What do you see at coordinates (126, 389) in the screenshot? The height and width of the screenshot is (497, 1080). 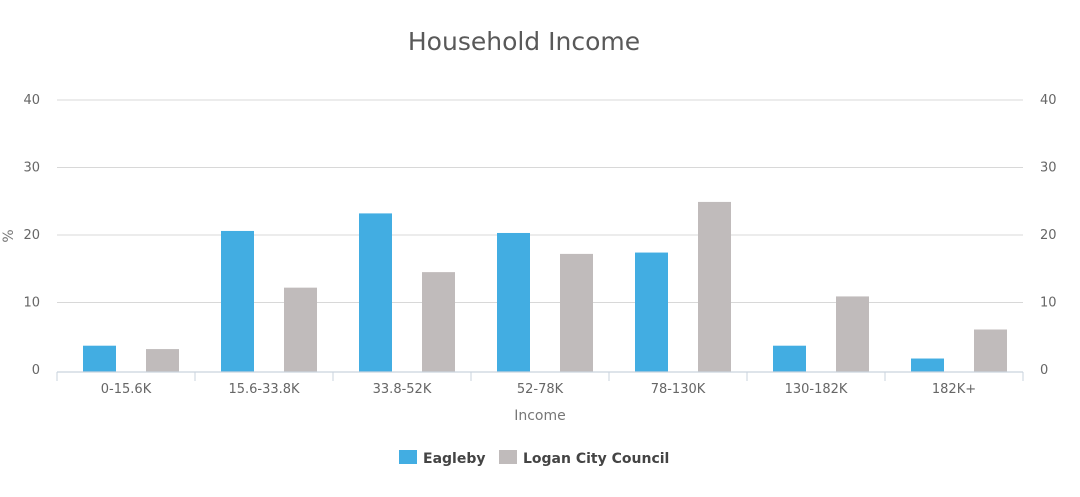 I see `x-tick-label: 0-15.6K` at bounding box center [126, 389].